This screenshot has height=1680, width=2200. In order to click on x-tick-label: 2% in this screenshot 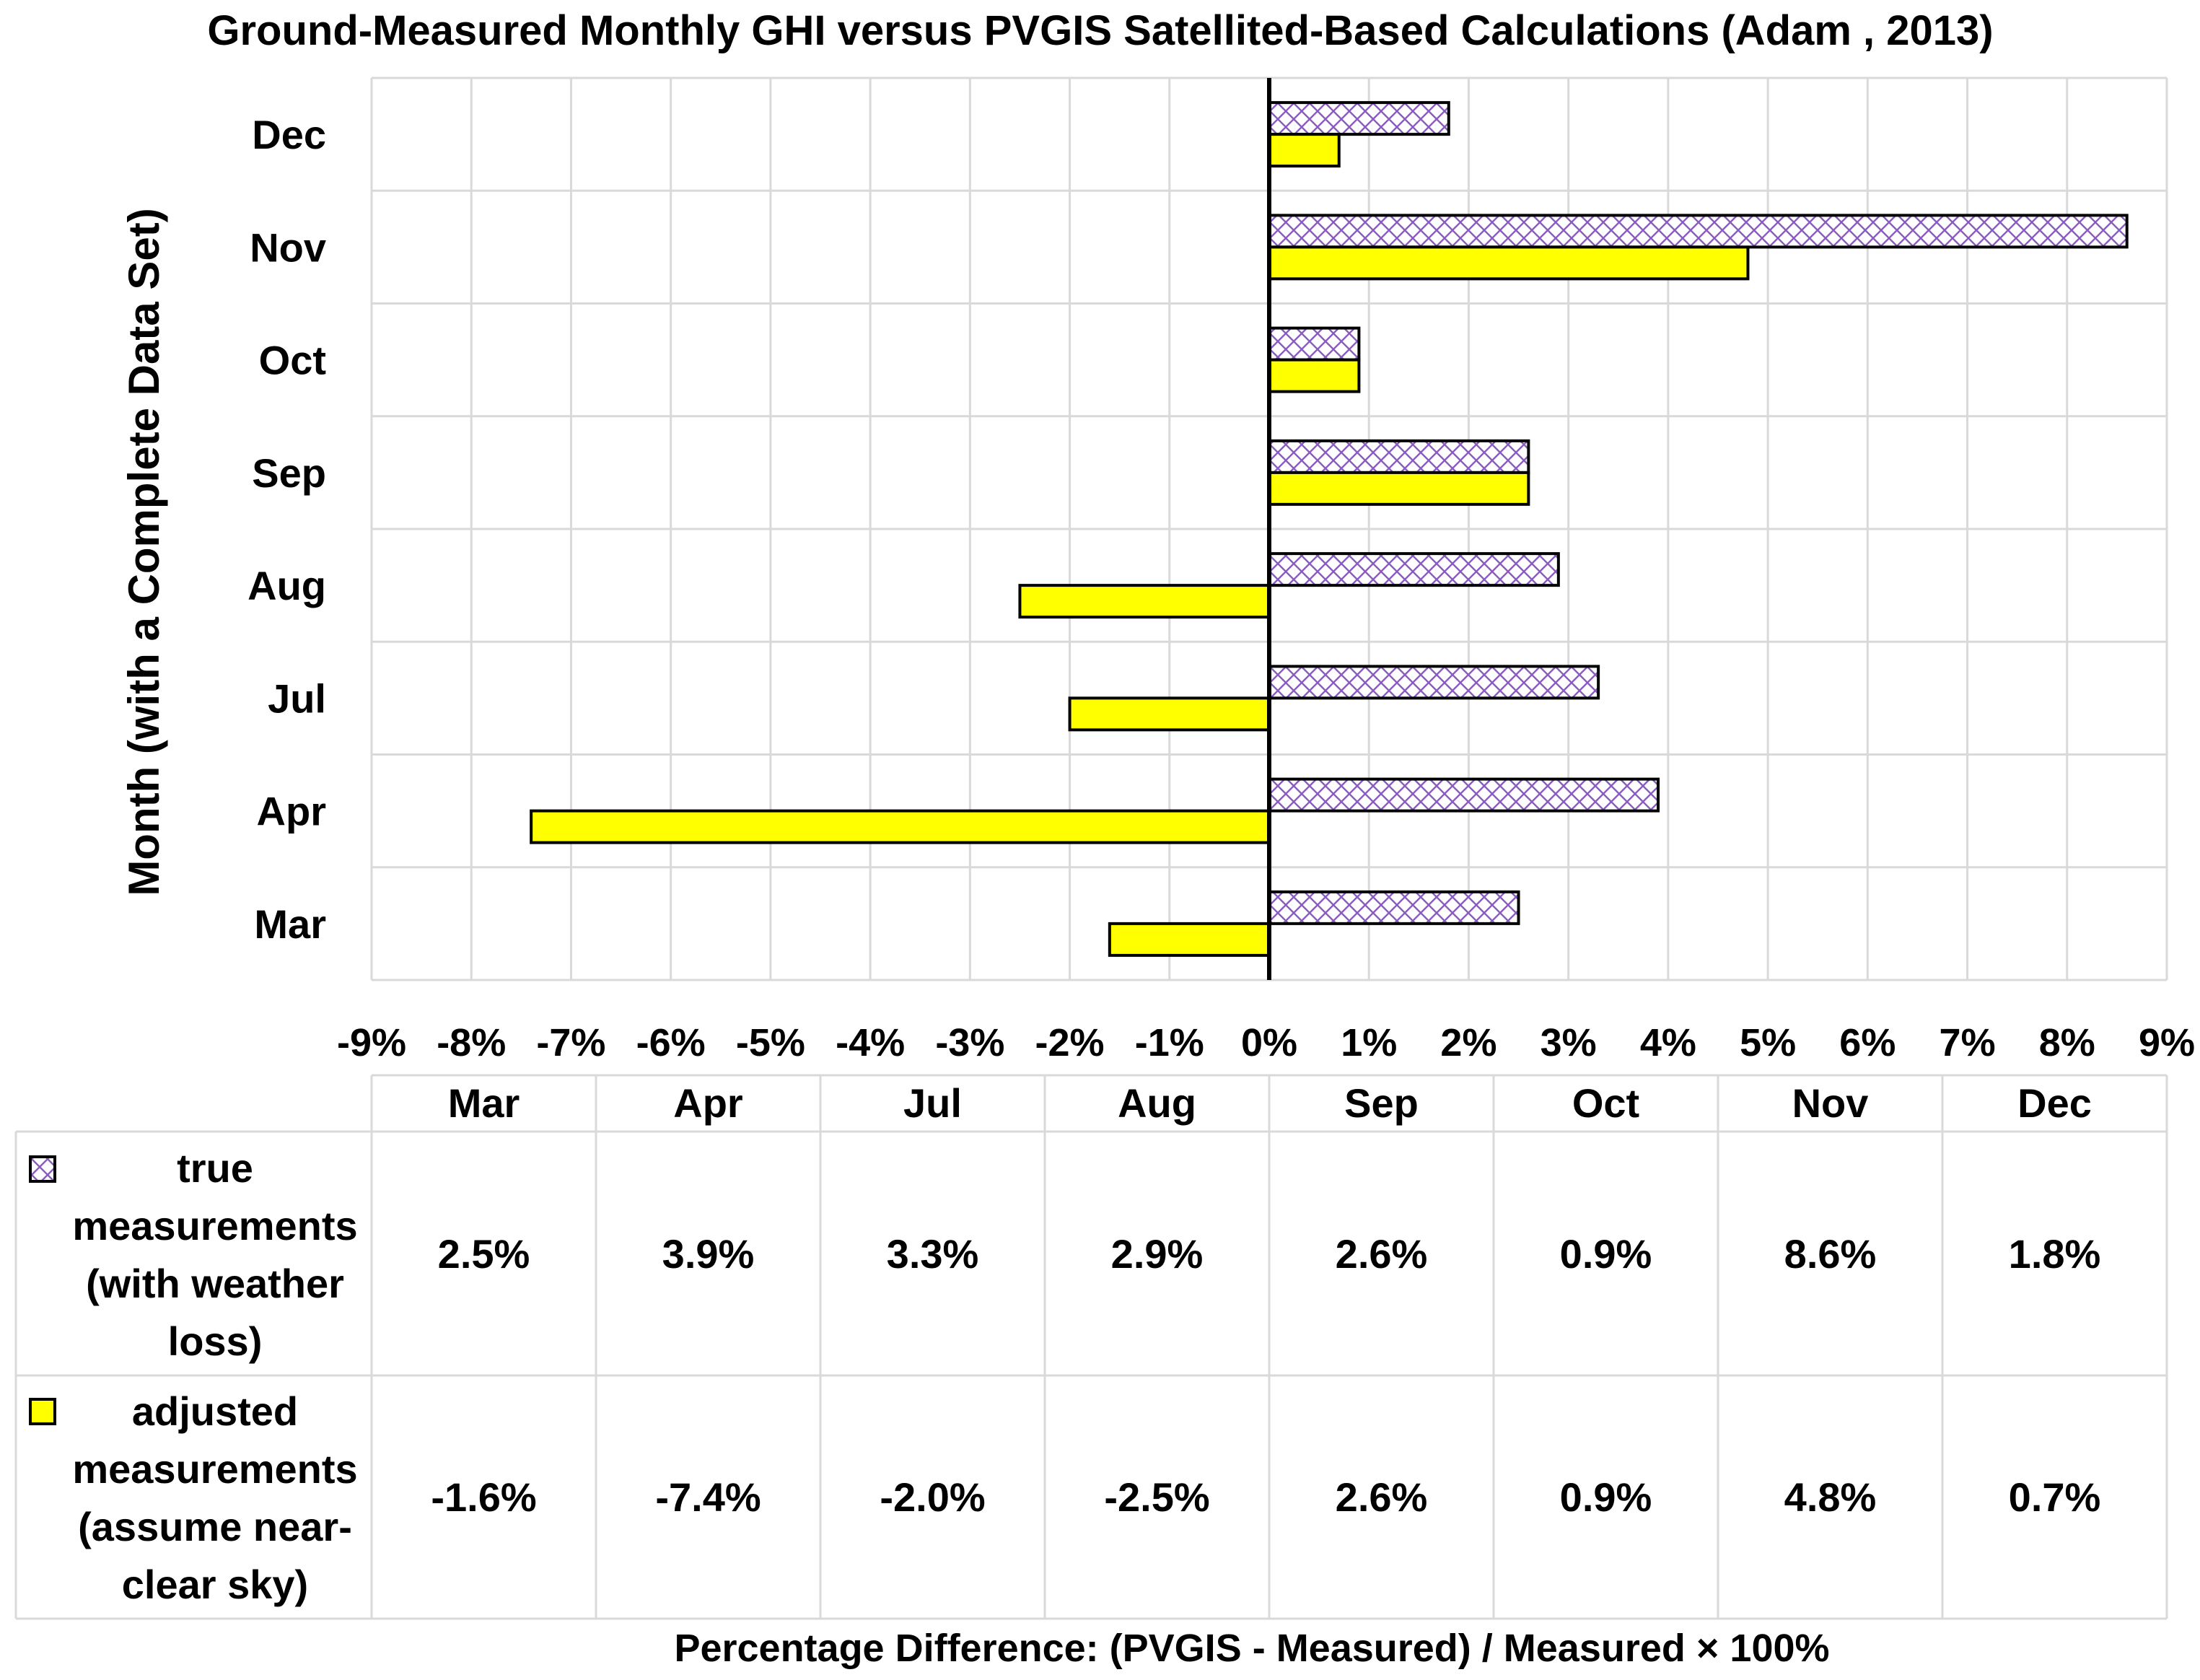, I will do `click(1468, 1042)`.